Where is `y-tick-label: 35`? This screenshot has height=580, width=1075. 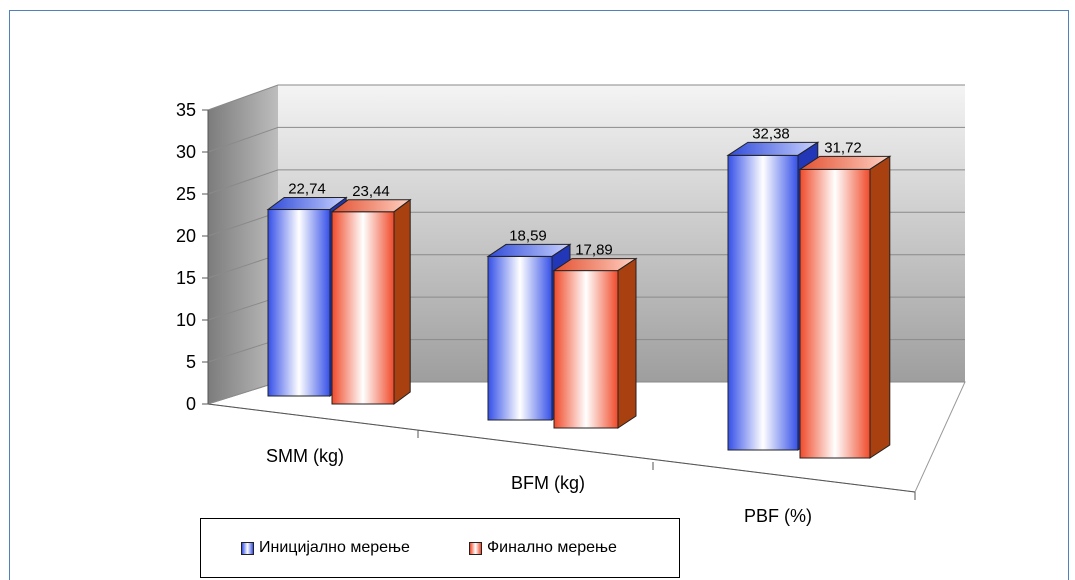
y-tick-label: 35 is located at coordinates (186, 110).